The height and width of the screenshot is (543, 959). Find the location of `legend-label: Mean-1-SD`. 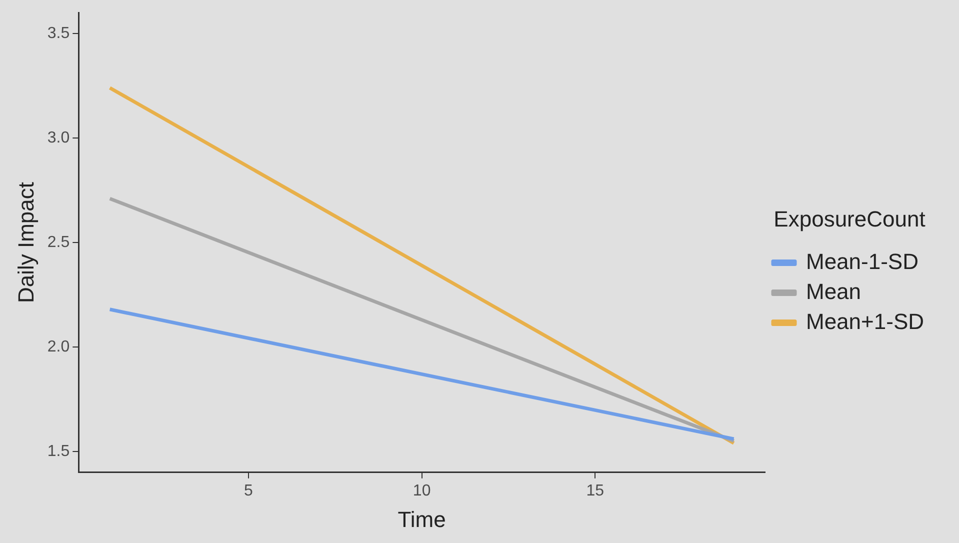

legend-label: Mean-1-SD is located at coordinates (862, 261).